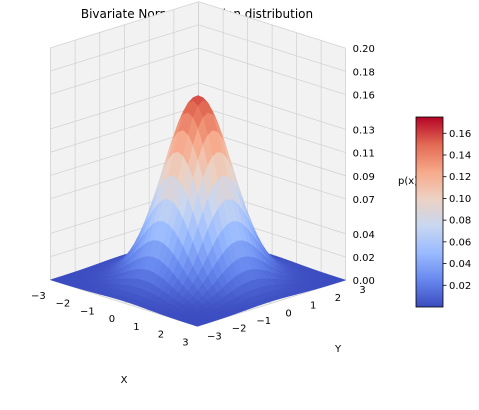 Image resolution: width=479 pixels, height=410 pixels. What do you see at coordinates (239, 329) in the screenshot?
I see `y-tick-label: −2` at bounding box center [239, 329].